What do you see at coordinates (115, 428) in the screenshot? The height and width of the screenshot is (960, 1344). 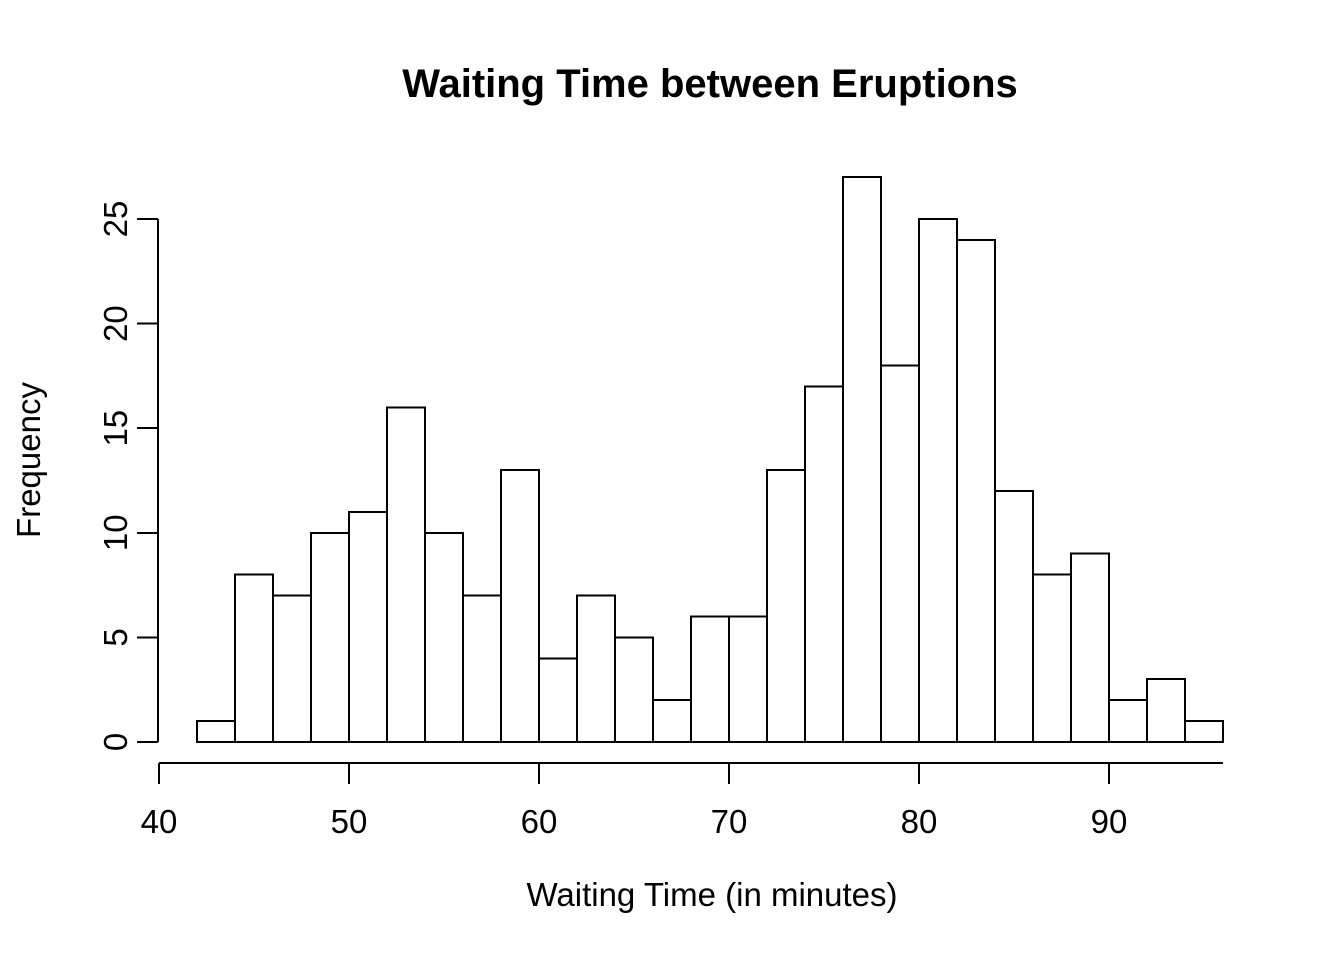 I see `y-axis-tick-label: 15` at bounding box center [115, 428].